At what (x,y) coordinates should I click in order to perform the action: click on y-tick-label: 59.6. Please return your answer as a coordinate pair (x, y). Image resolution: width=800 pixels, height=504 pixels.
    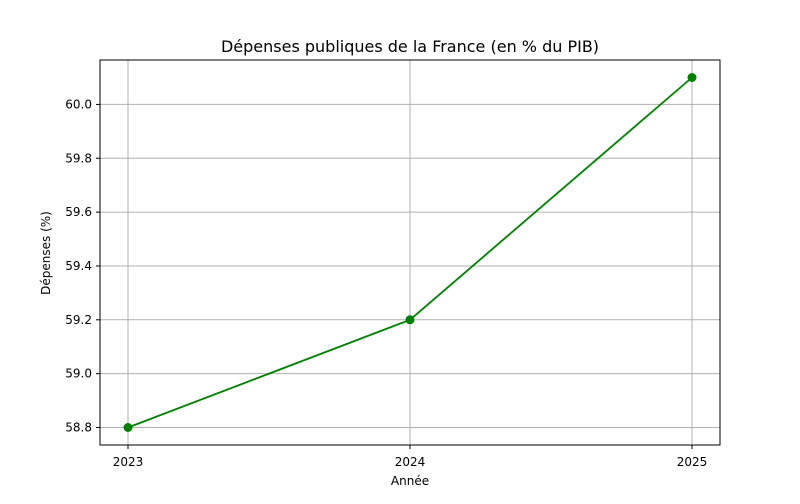
    Looking at the image, I should click on (78, 212).